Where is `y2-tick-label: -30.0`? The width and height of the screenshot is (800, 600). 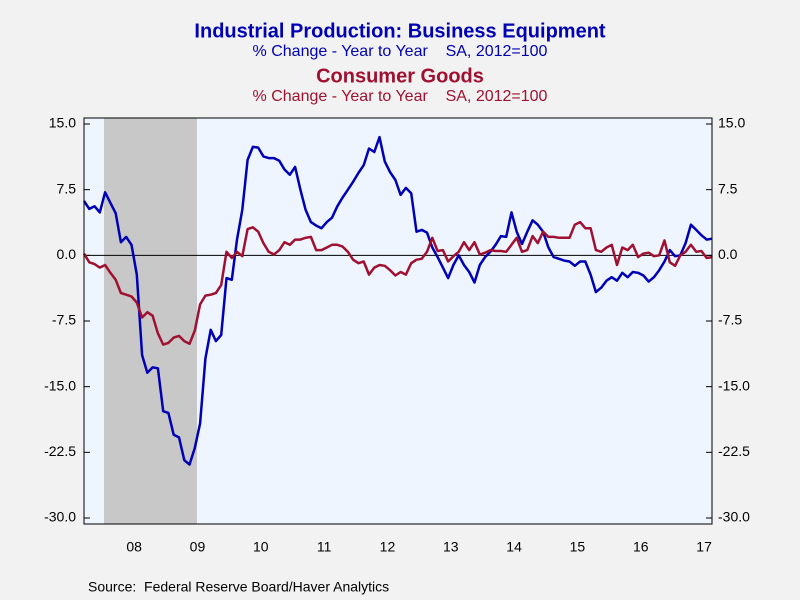
y2-tick-label: -30.0 is located at coordinates (734, 517).